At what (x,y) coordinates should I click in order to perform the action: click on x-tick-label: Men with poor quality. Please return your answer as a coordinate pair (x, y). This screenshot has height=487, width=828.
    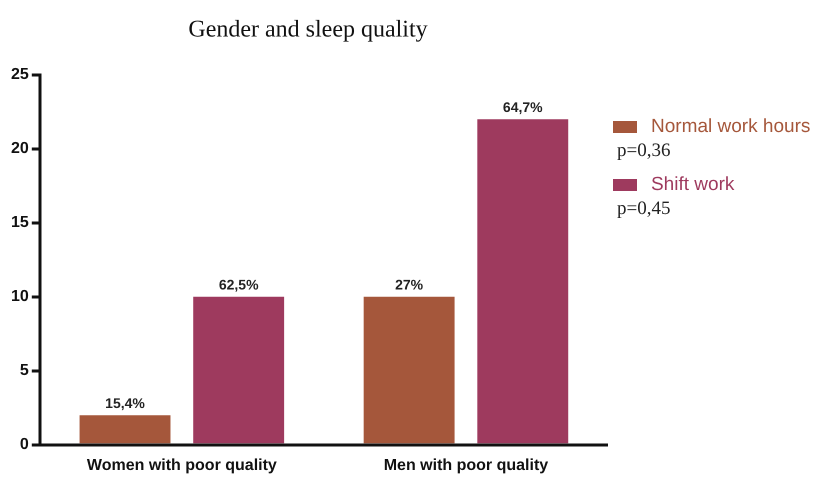
    Looking at the image, I should click on (466, 465).